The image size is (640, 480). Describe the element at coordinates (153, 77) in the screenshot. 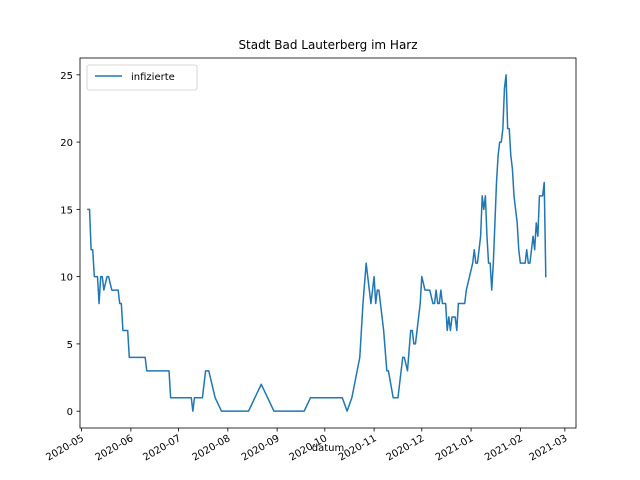

I see `legend-label-infizierte: infizierte` at that location.